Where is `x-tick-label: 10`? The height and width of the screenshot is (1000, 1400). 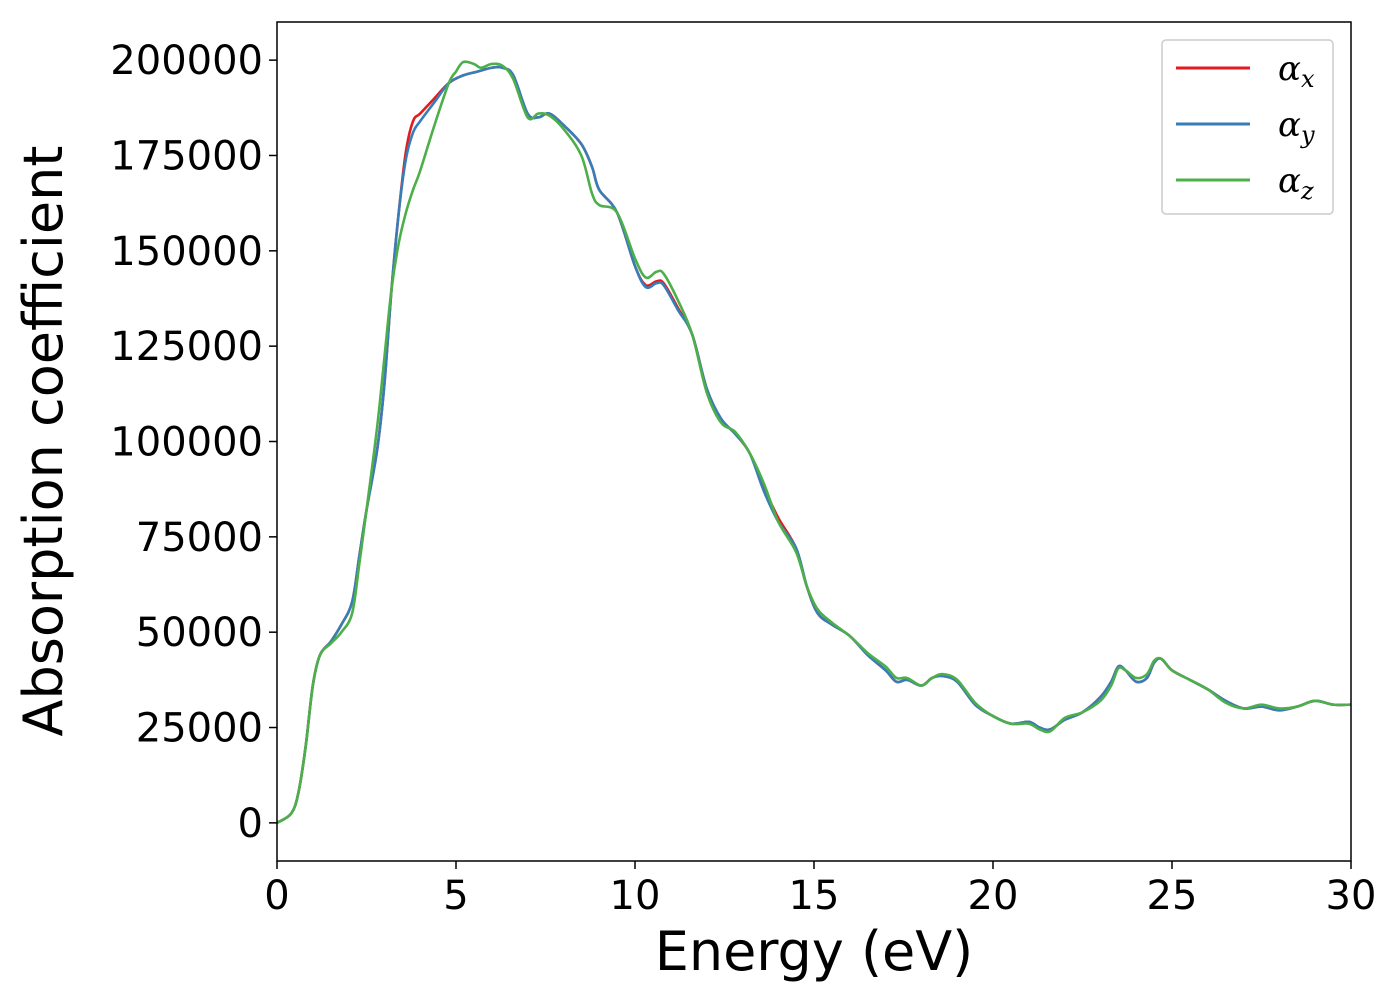 x-tick-label: 10 is located at coordinates (635, 896).